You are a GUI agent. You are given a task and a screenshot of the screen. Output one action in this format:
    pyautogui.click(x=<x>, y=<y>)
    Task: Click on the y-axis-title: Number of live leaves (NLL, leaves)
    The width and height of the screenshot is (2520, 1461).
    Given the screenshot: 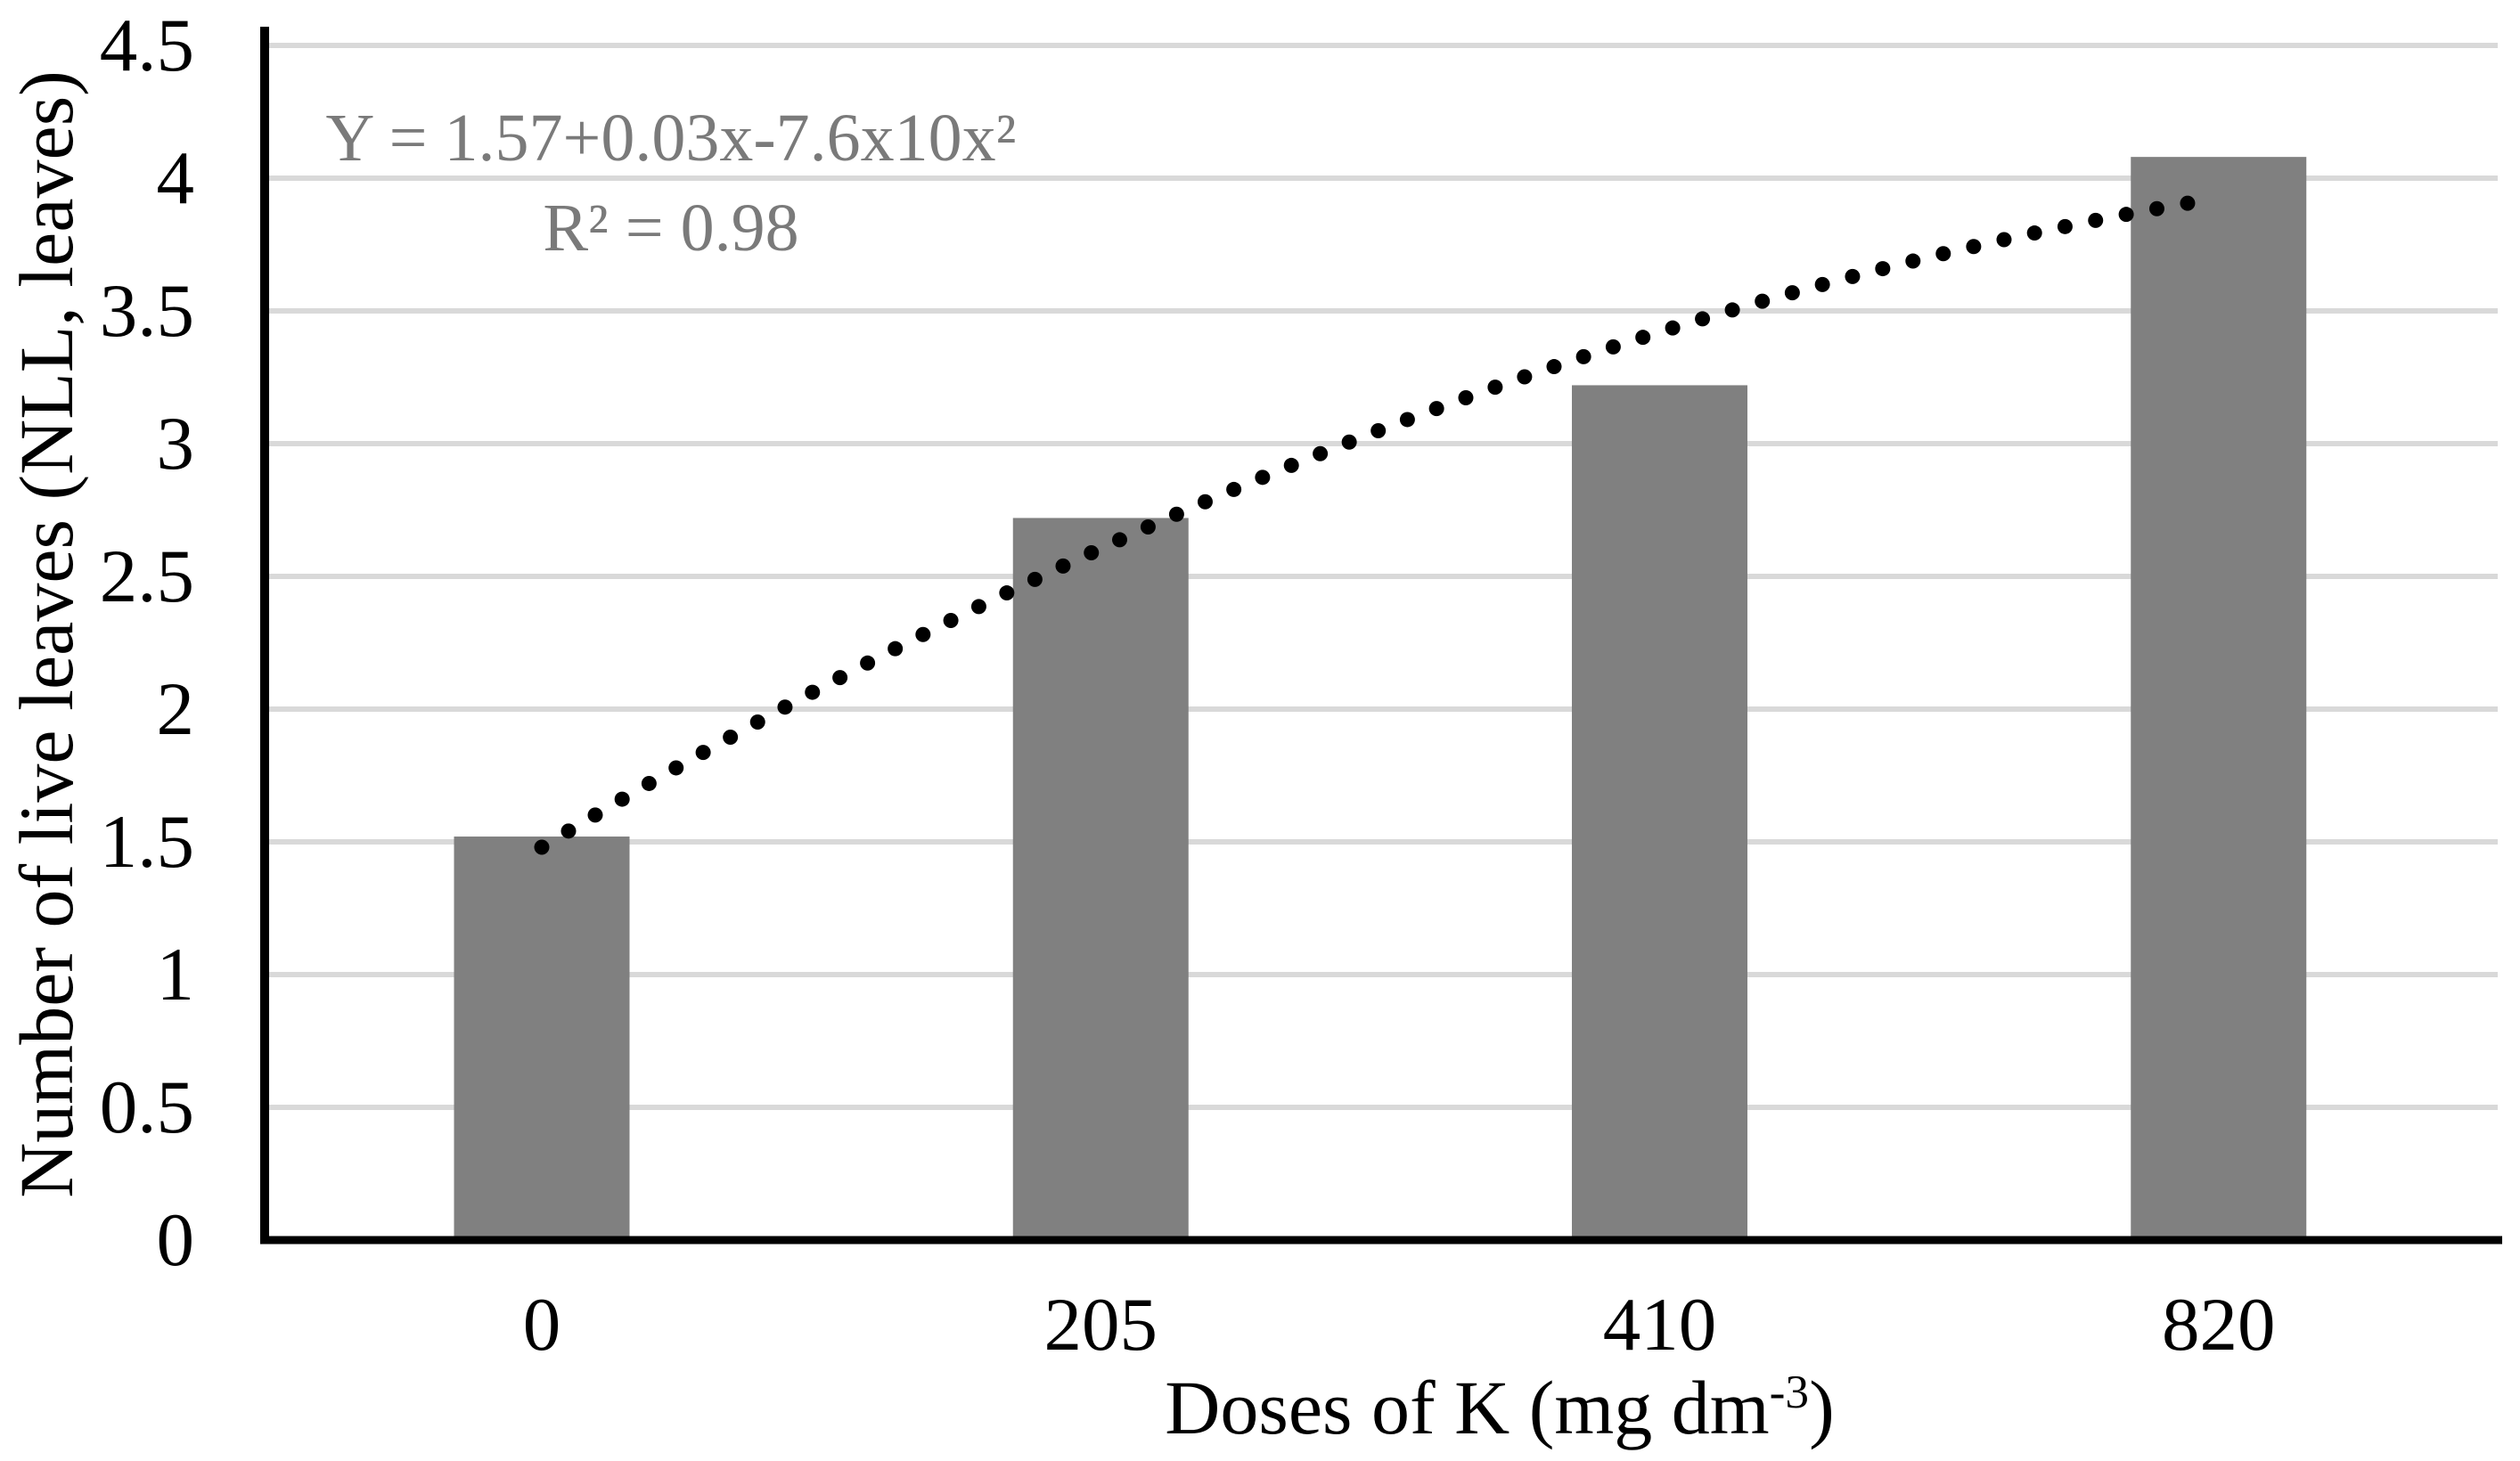 What is the action you would take?
    pyautogui.click(x=47, y=634)
    